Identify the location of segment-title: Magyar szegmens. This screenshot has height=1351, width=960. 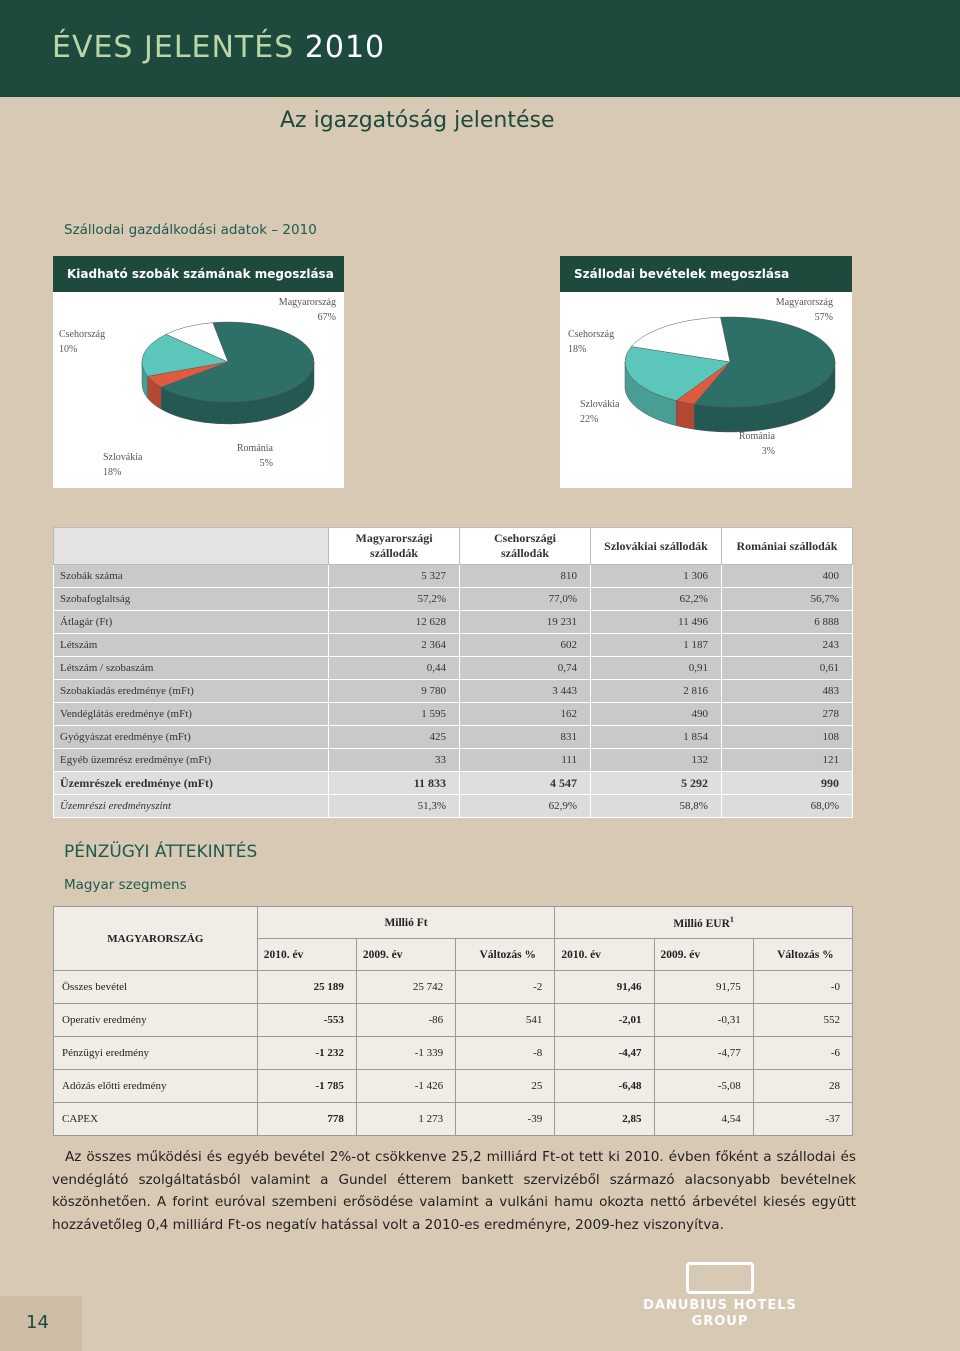
(125, 885).